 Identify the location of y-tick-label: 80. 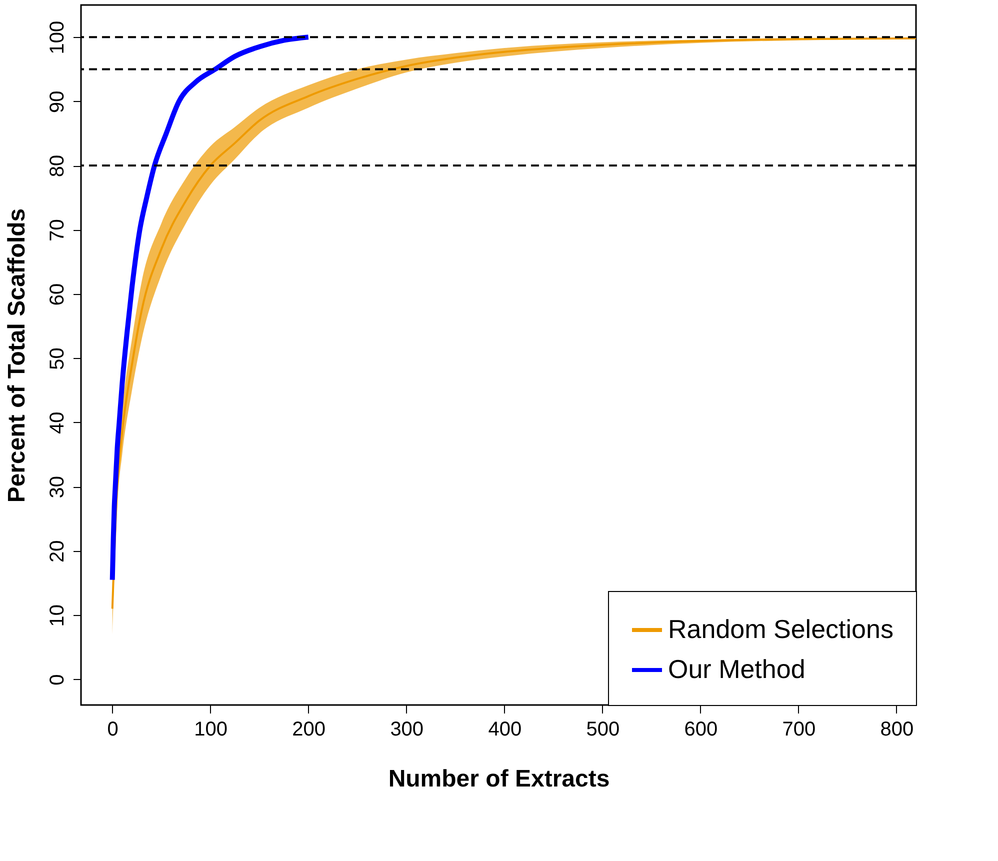
(57, 166).